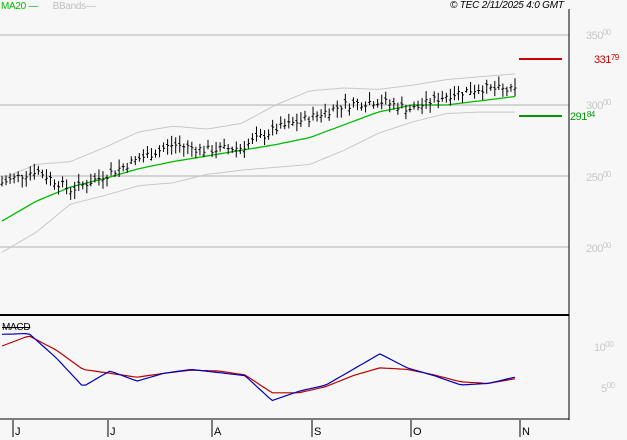 This screenshot has width=627, height=440. I want to click on price-axis-label-350: 35000, so click(598, 35).